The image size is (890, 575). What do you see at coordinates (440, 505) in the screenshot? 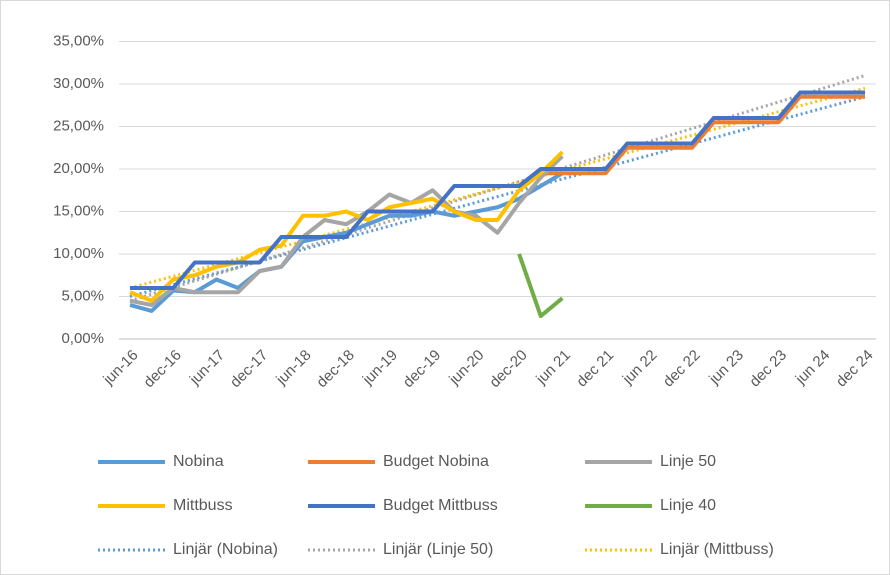
I see `legend-label: Budget Mittbuss` at bounding box center [440, 505].